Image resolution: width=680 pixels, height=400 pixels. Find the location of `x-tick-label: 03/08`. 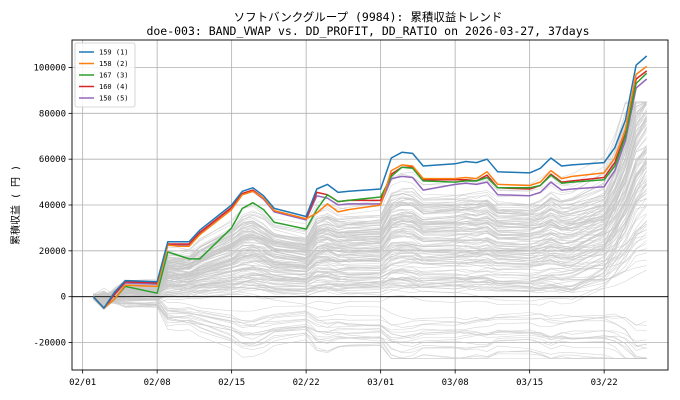

x-tick-label: 03/08 is located at coordinates (455, 383).